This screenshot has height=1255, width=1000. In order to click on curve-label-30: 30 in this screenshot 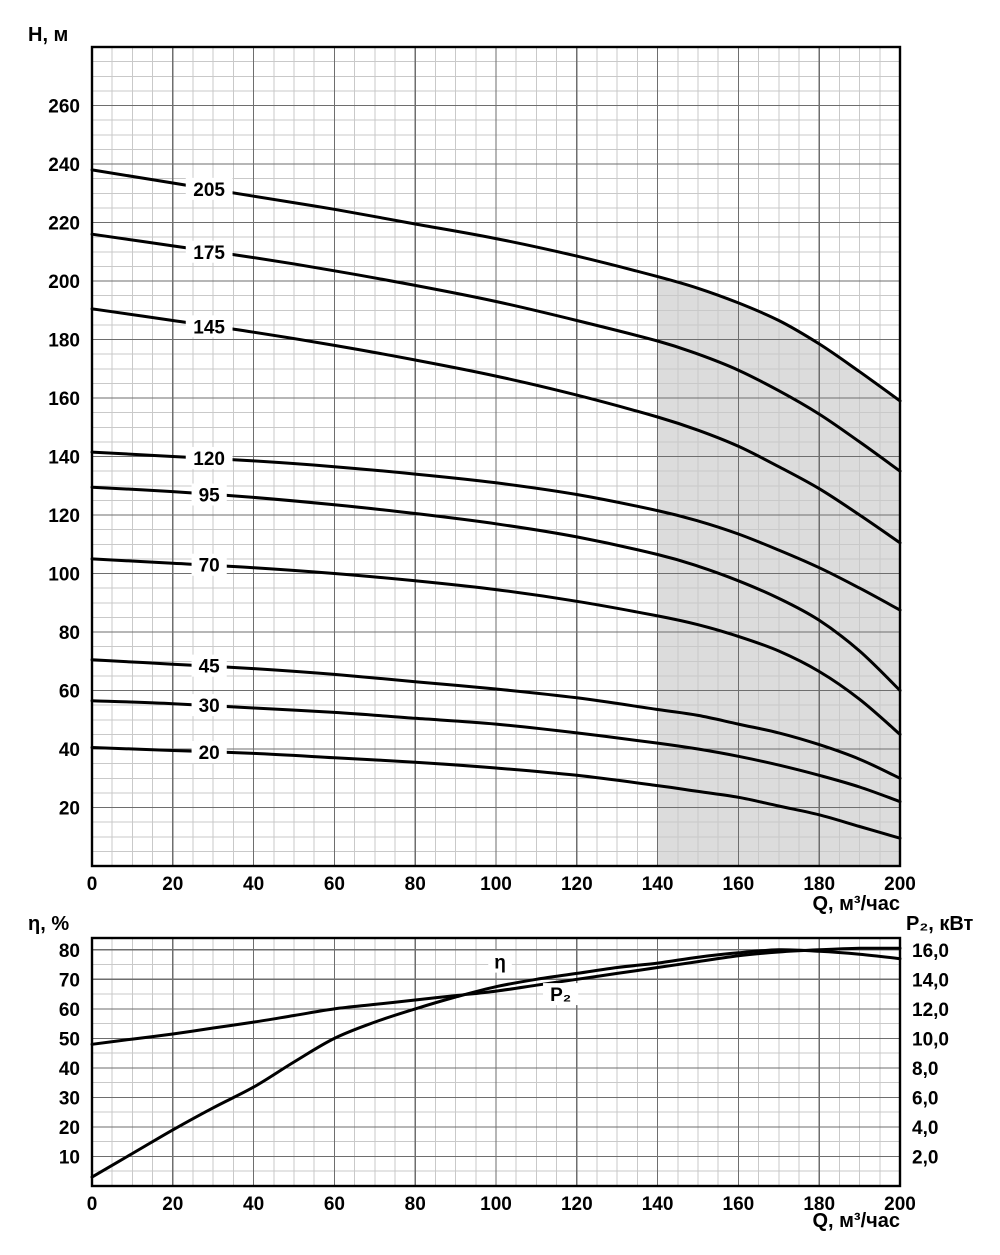, I will do `click(209, 706)`.